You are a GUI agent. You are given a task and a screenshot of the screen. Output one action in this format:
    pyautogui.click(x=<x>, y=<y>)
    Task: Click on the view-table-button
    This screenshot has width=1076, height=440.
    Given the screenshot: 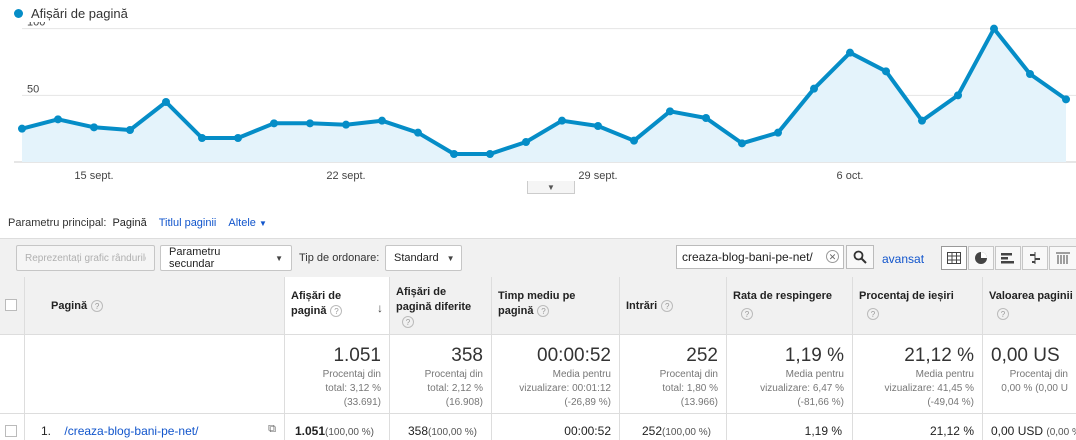 What is the action you would take?
    pyautogui.click(x=954, y=258)
    